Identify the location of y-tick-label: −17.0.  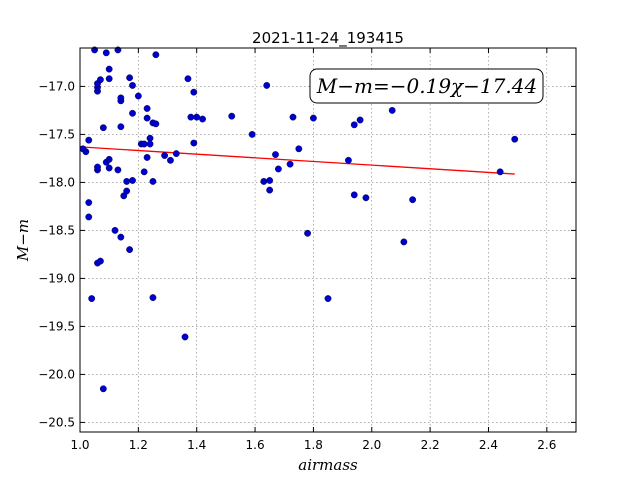
(56, 86).